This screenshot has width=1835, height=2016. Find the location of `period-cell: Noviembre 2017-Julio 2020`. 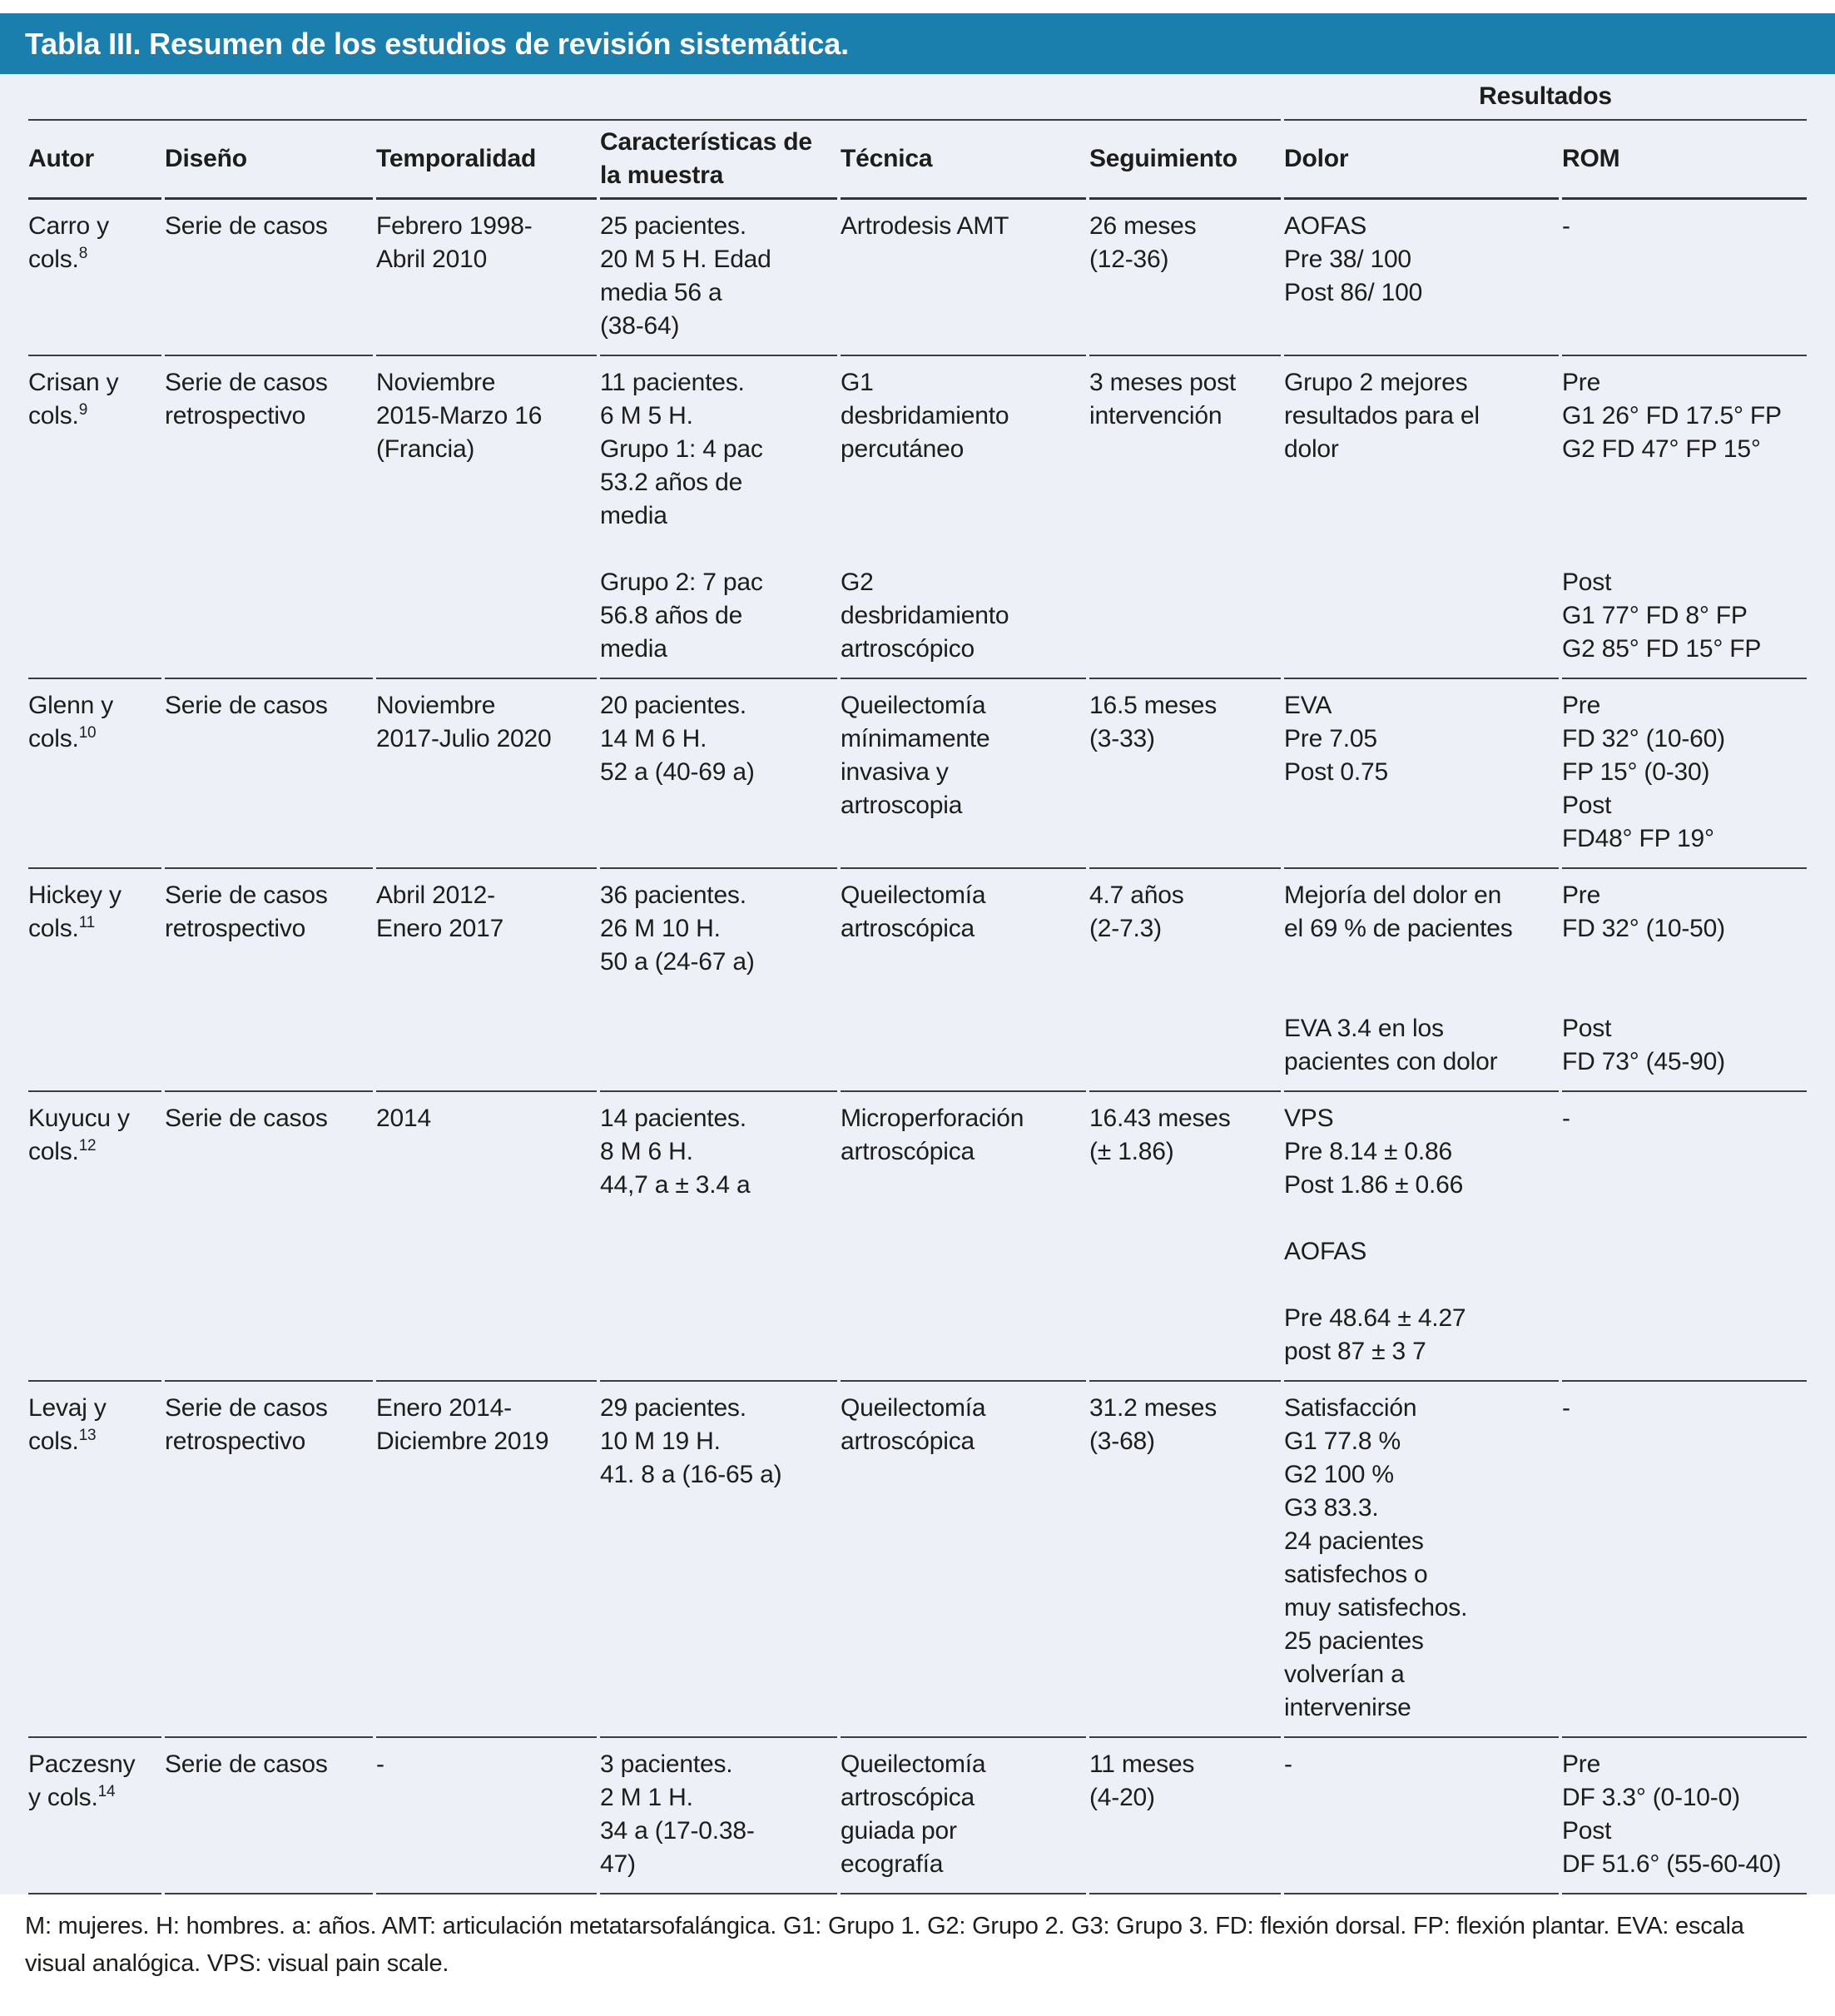

period-cell: Noviembre 2017-Julio 2020 is located at coordinates (486, 774).